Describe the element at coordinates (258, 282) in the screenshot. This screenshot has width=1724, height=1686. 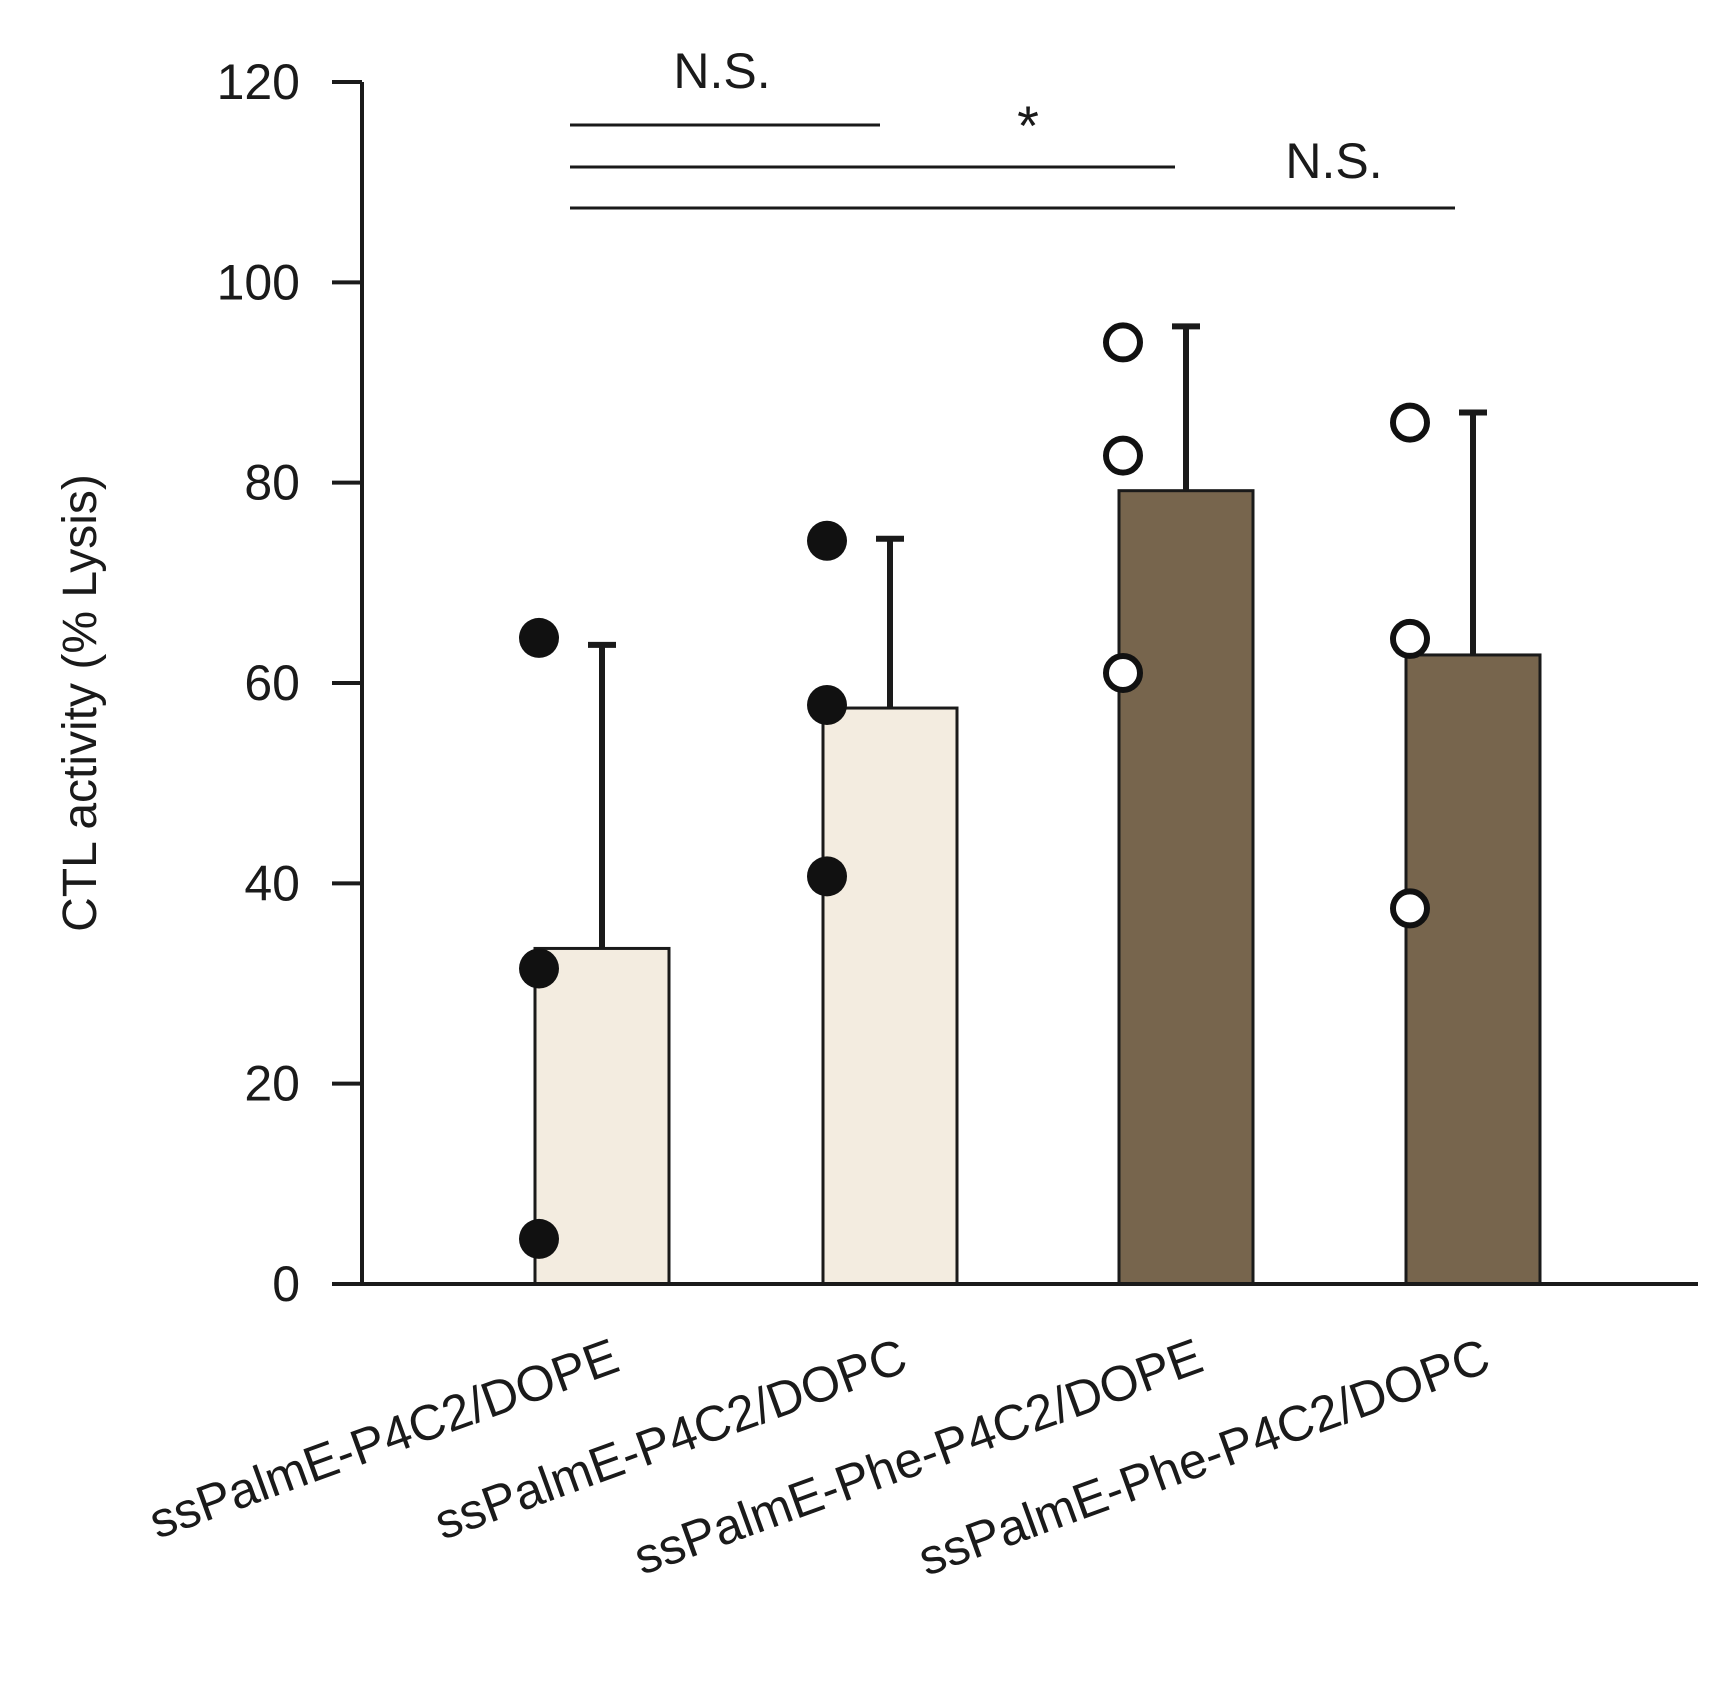
I see `y-tick-label: 100` at that location.